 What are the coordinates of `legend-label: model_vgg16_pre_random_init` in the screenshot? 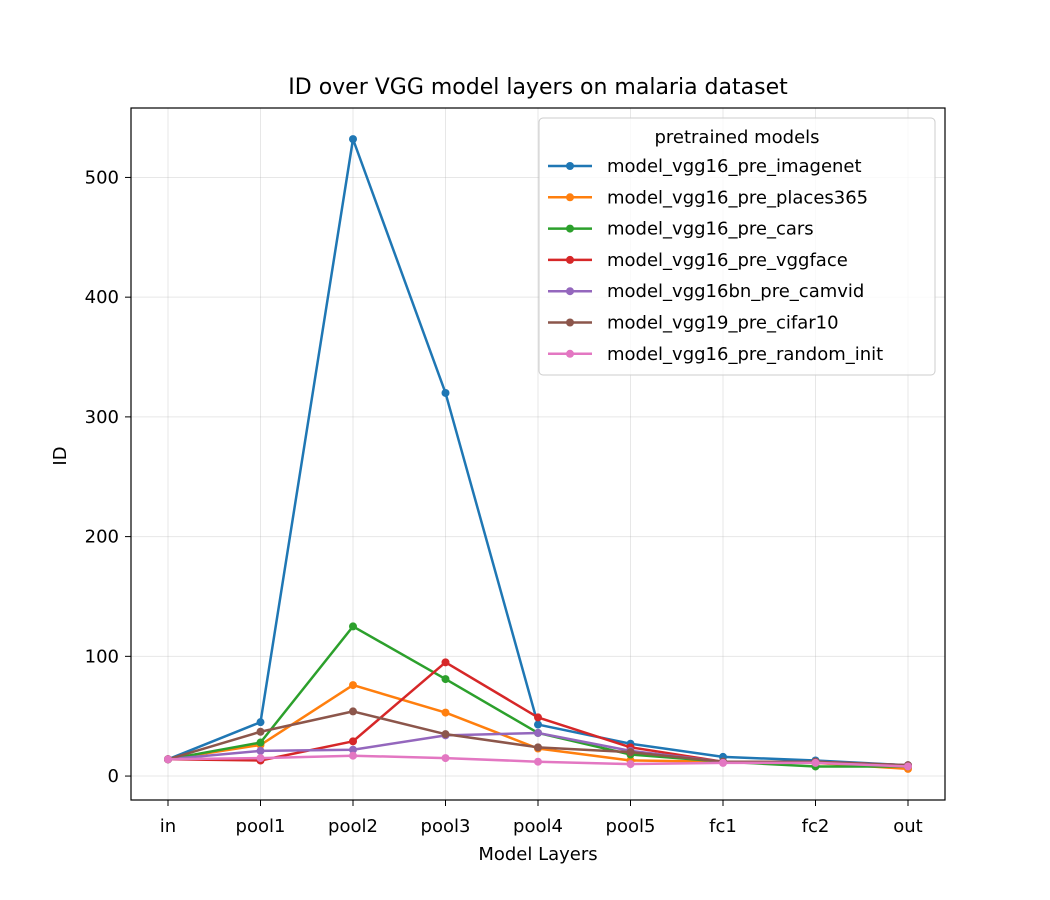 It's located at (745, 354).